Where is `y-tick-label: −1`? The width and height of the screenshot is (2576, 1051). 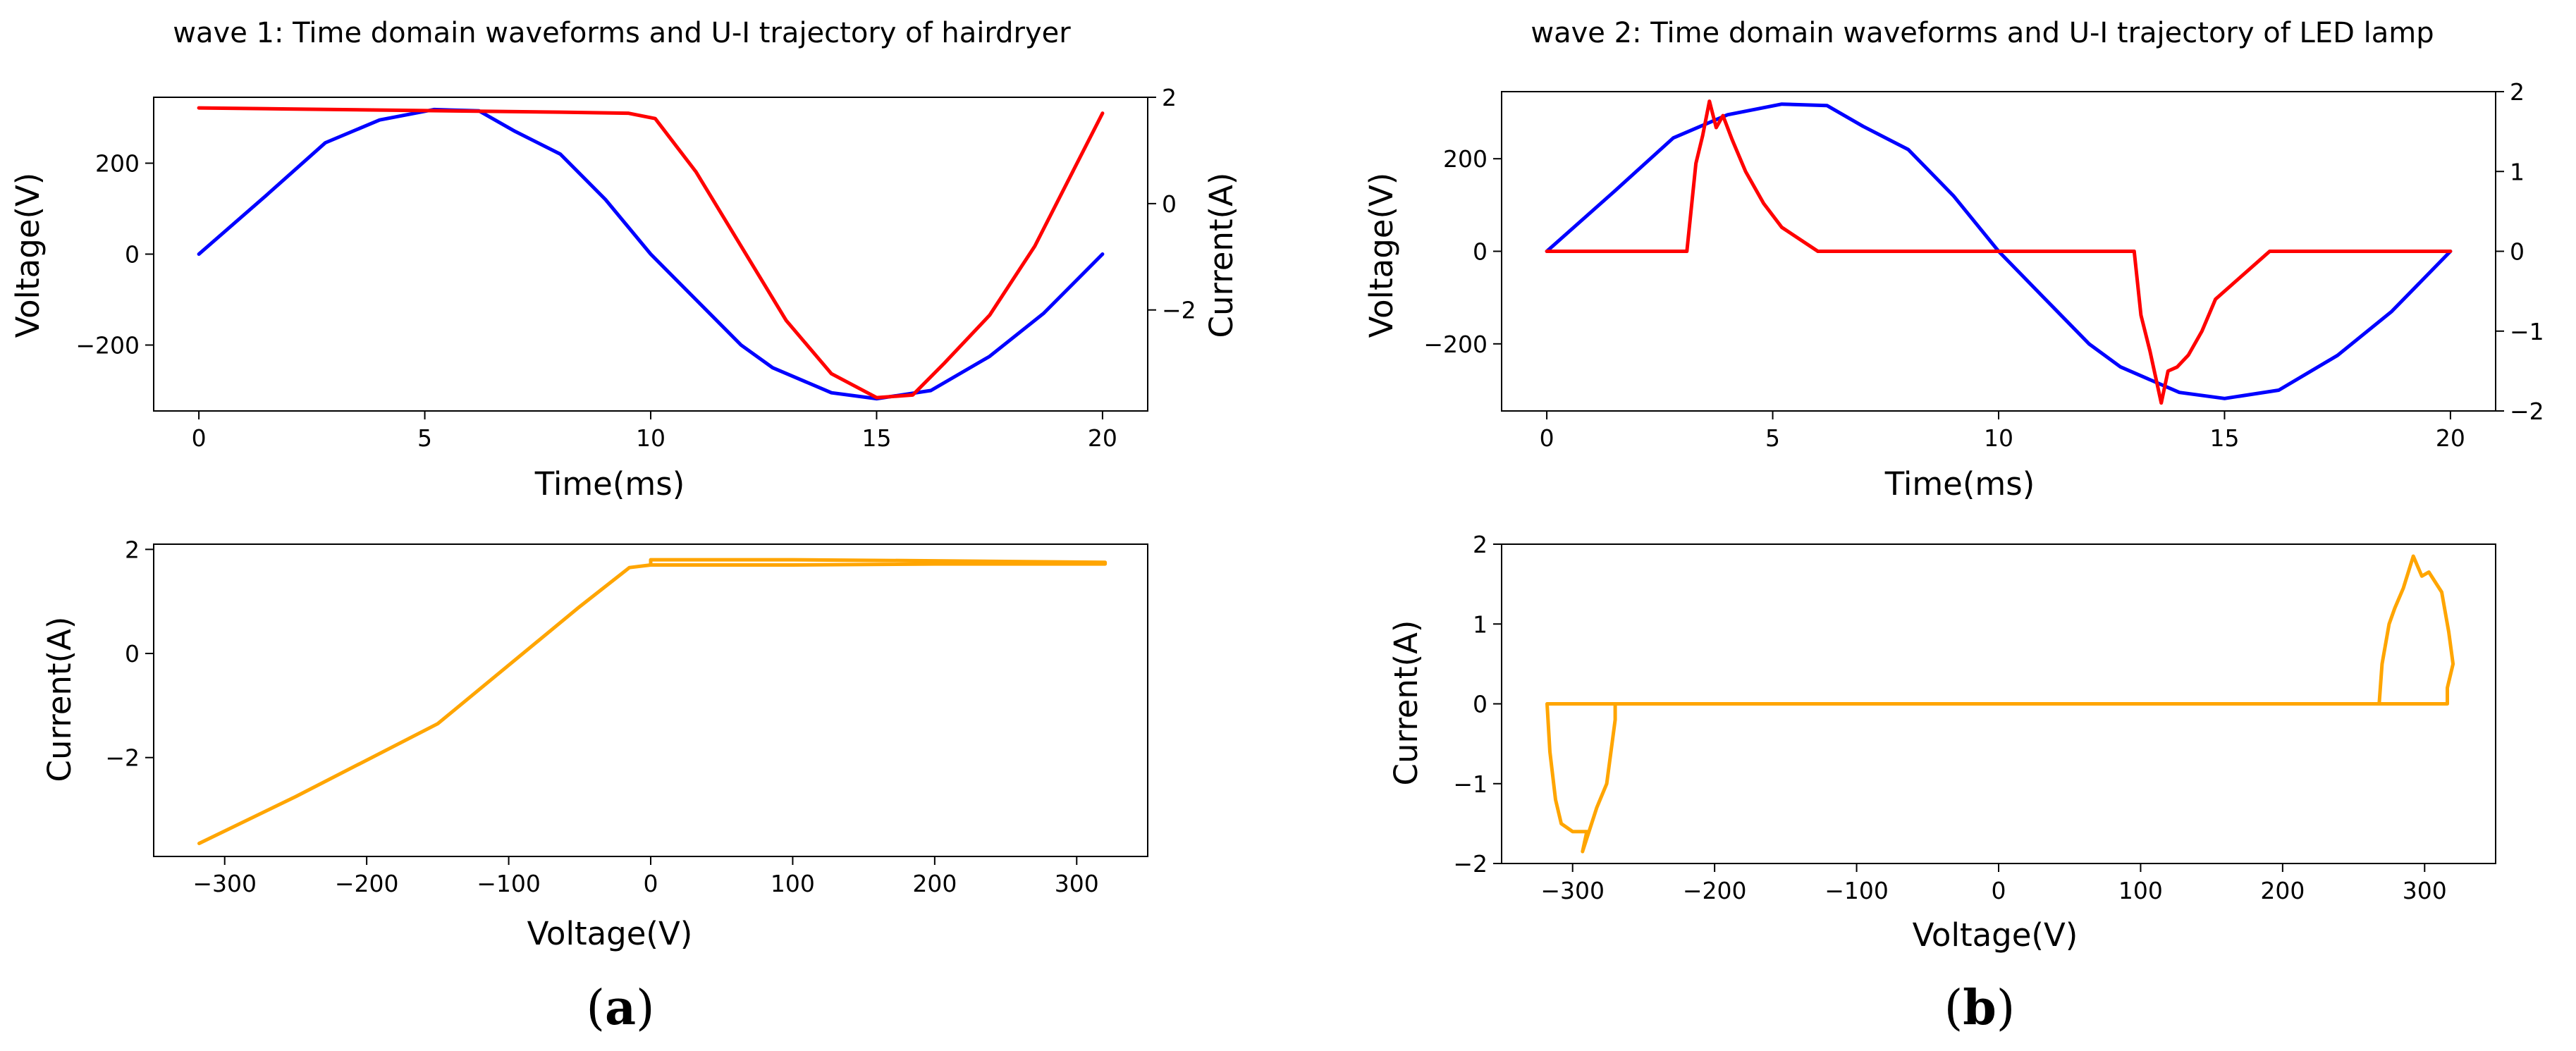
y-tick-label: −1 is located at coordinates (1470, 784).